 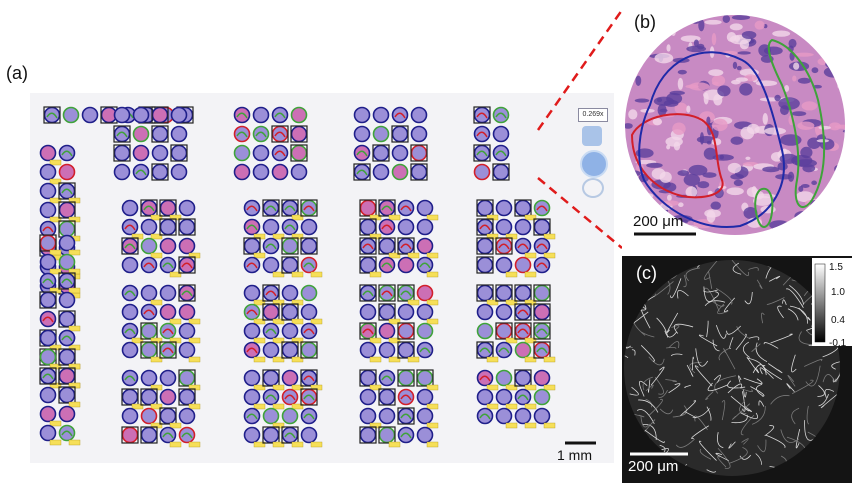 I want to click on panel-b-he-image, so click(x=737, y=125).